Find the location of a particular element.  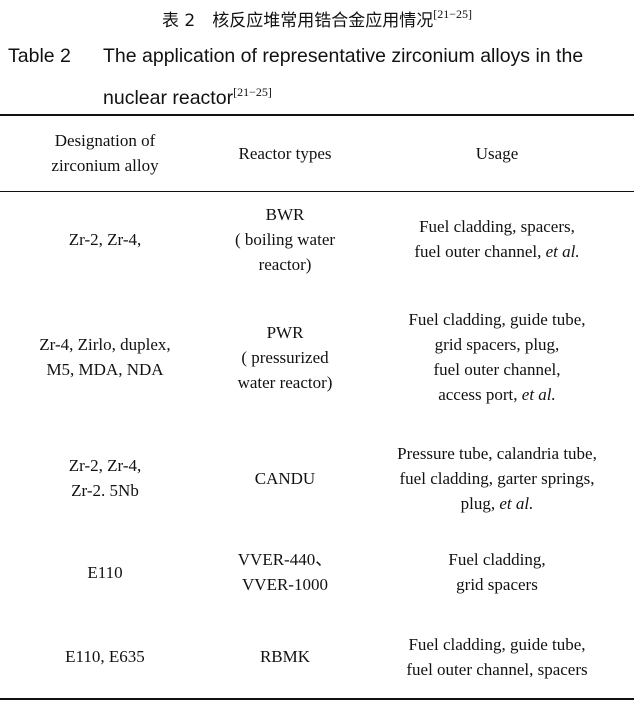

alloy-line: E110 is located at coordinates (105, 572).